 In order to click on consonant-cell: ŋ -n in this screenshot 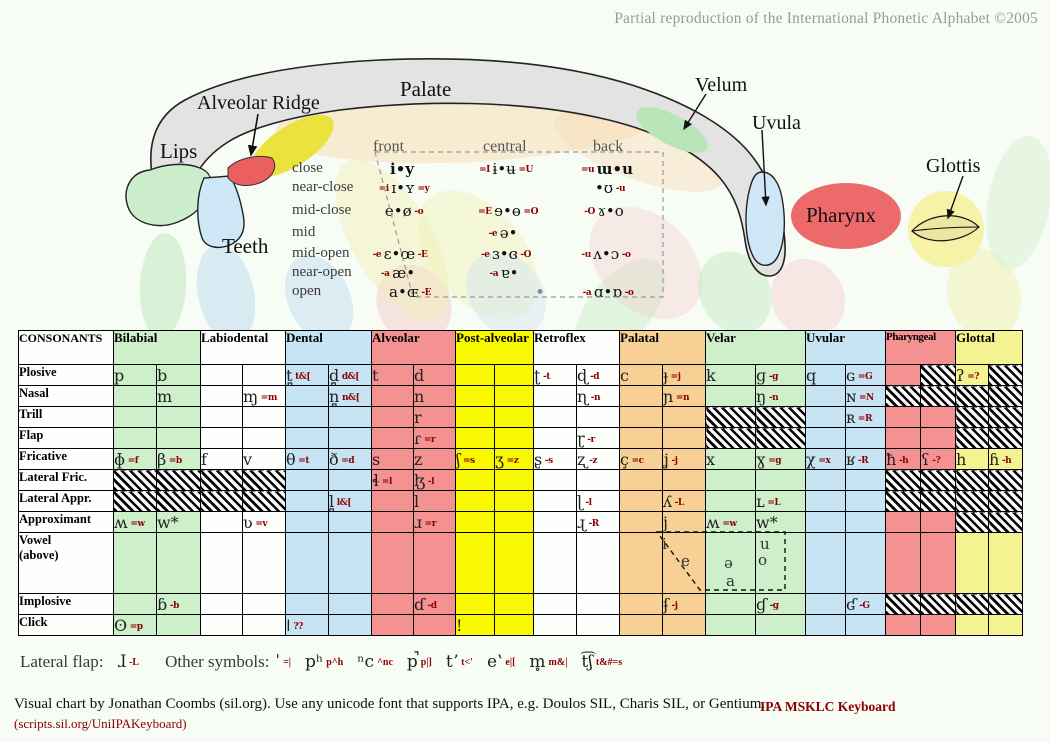, I will do `click(780, 396)`.